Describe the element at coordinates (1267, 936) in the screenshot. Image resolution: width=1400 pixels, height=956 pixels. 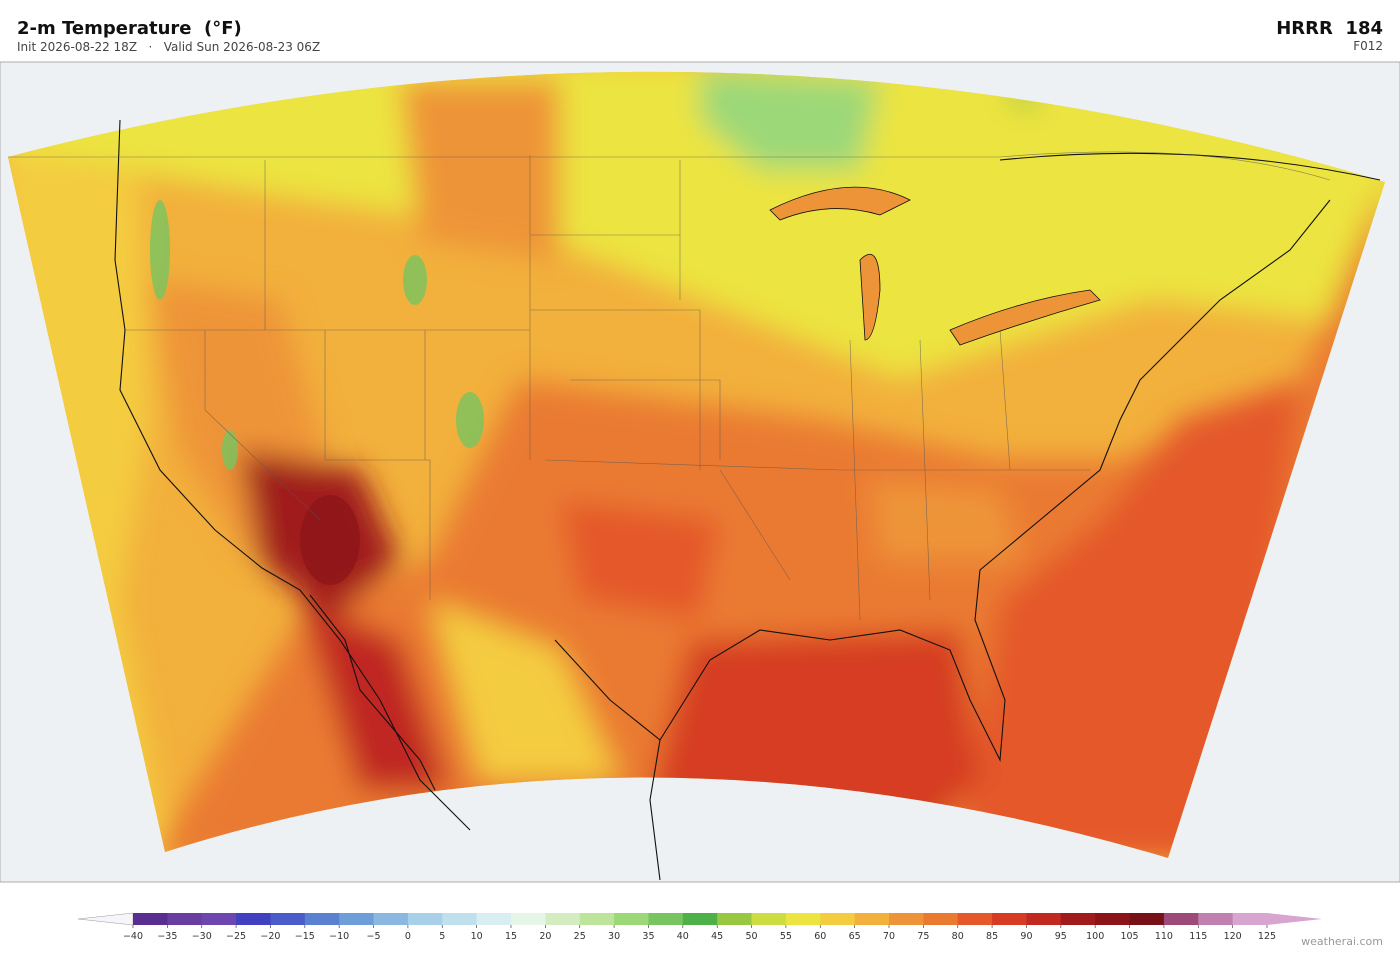
I see `colorbar-tick-label: 125` at that location.